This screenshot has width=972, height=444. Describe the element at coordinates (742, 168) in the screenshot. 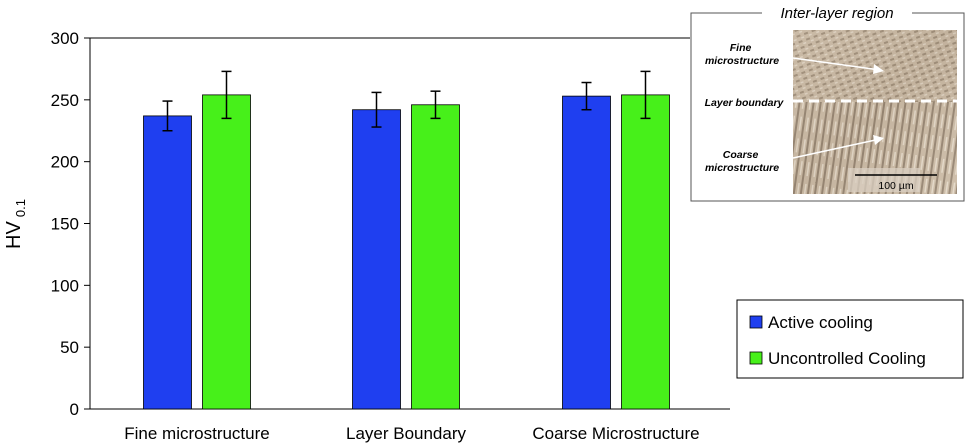

I see `inset-label-coarse-line2: microstructure` at that location.